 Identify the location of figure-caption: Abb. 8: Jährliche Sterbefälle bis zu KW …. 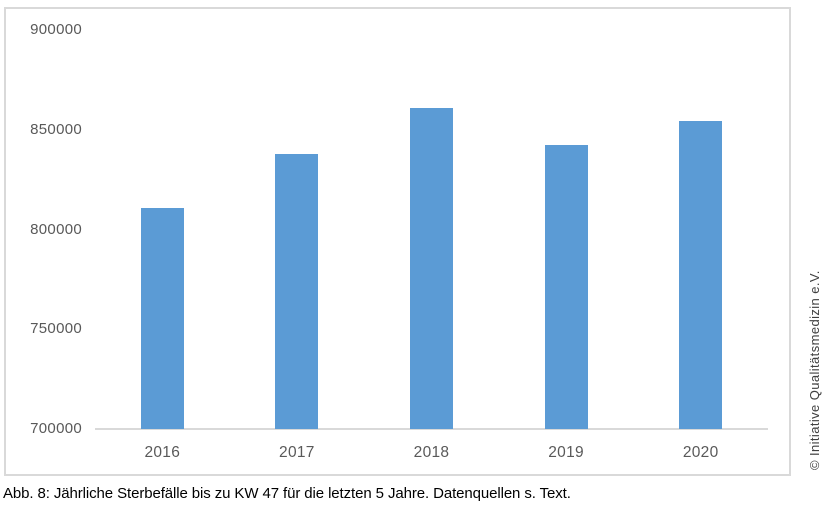
(287, 493).